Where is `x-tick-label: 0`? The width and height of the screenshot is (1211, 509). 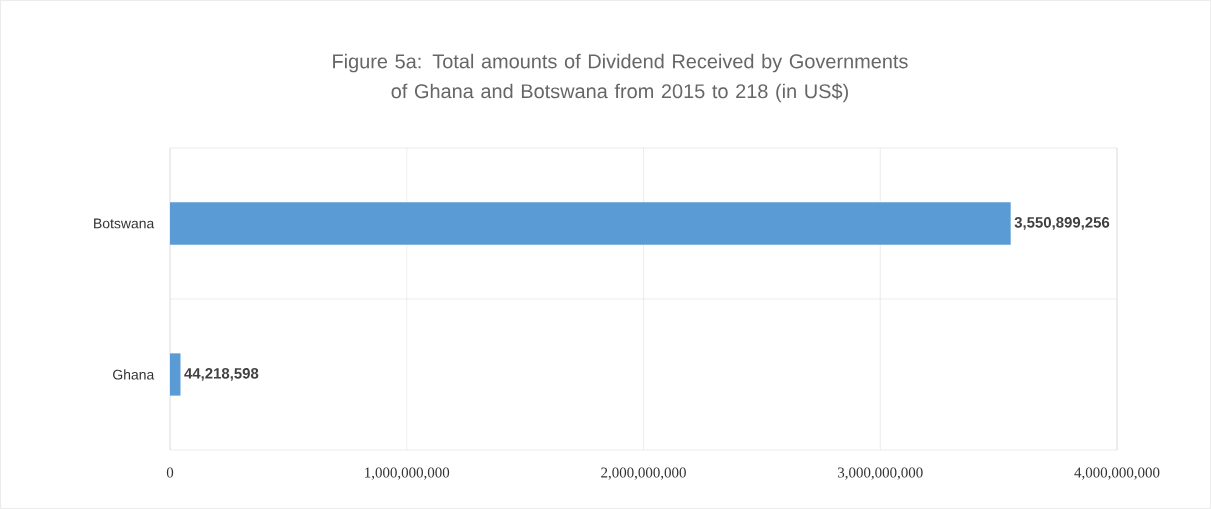 x-tick-label: 0 is located at coordinates (170, 472).